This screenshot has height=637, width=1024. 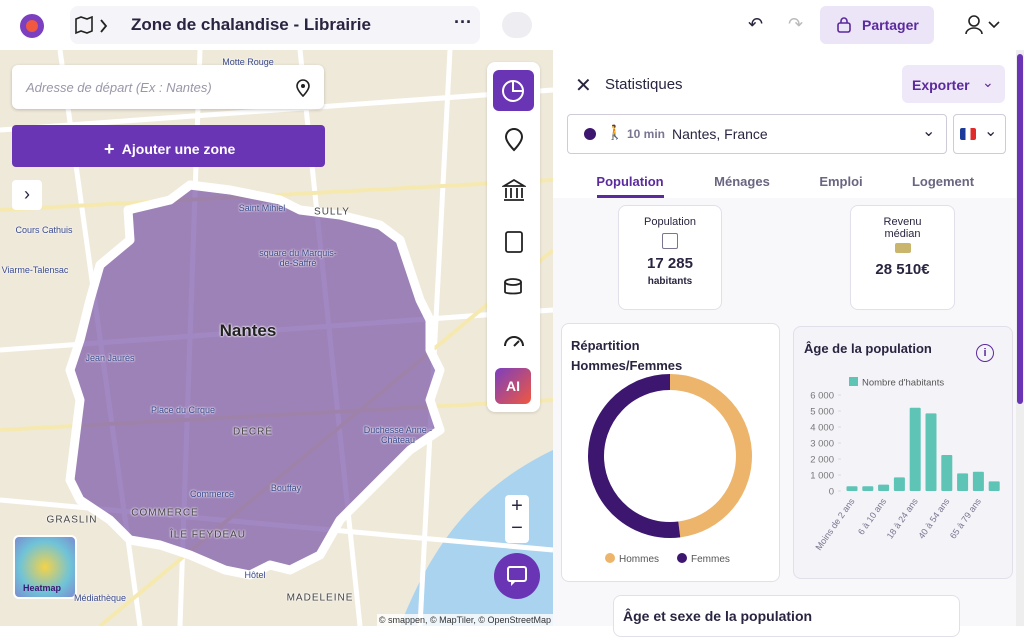 What do you see at coordinates (320, 598) in the screenshot?
I see `map-label: MADELEINE` at bounding box center [320, 598].